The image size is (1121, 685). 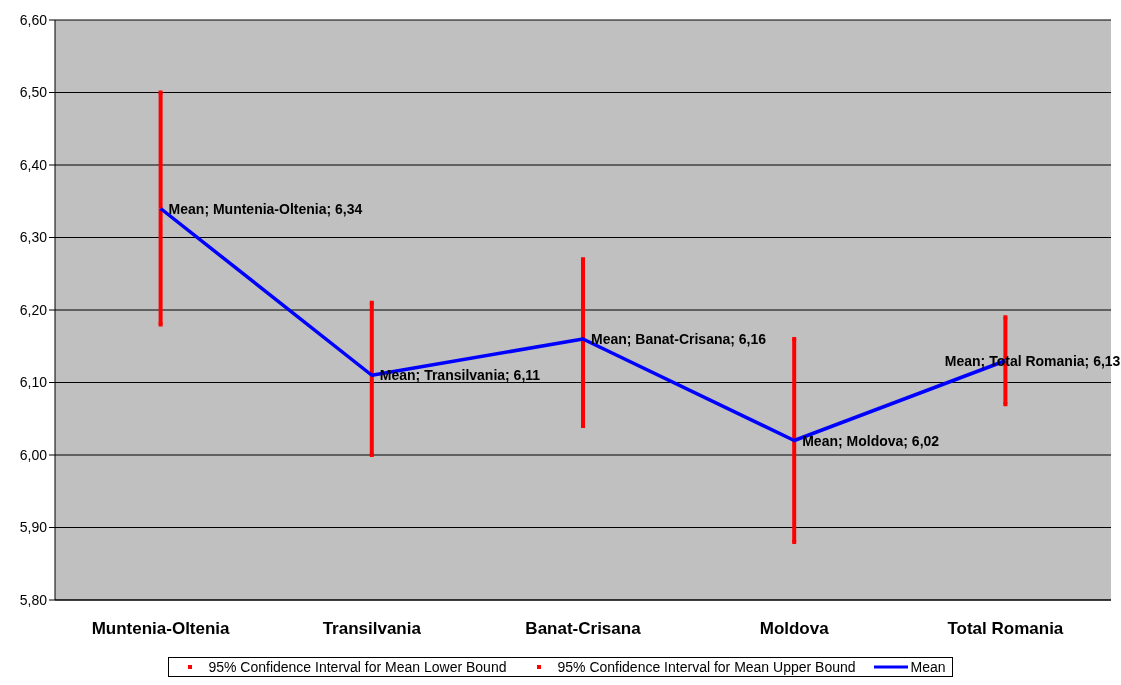 What do you see at coordinates (460, 375) in the screenshot?
I see `data-label: Mean; Transilvania; 6,11` at bounding box center [460, 375].